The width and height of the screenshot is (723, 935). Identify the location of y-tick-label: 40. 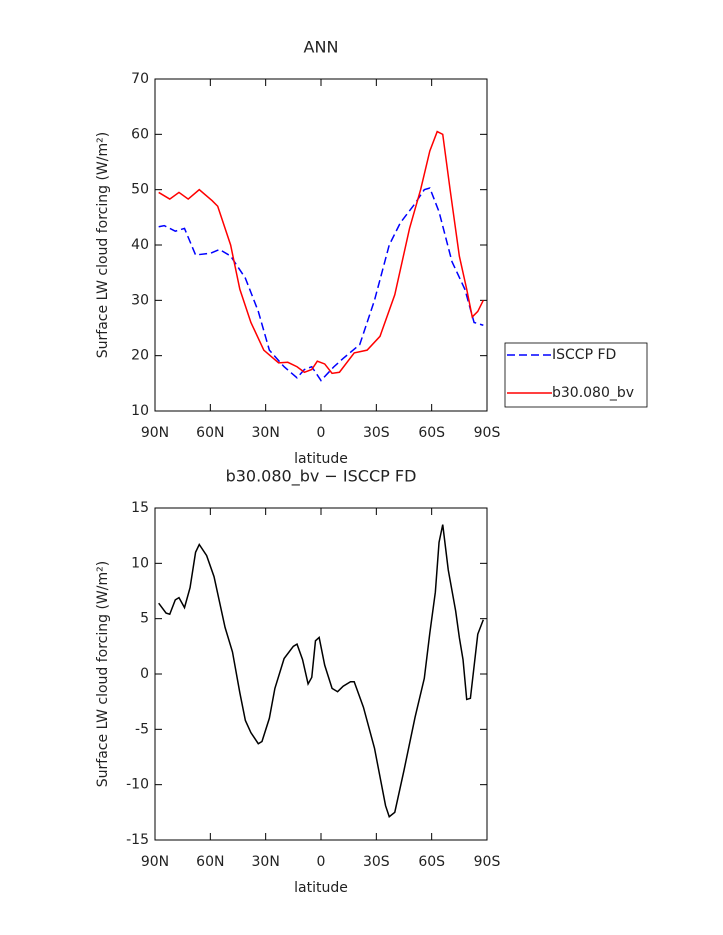
(140, 245).